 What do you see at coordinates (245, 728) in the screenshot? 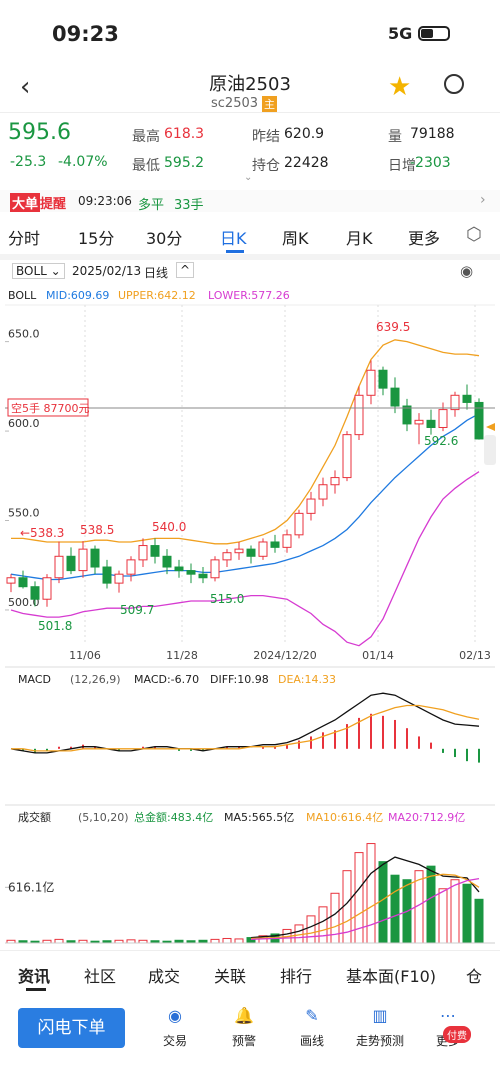
I see `dea-line` at bounding box center [245, 728].